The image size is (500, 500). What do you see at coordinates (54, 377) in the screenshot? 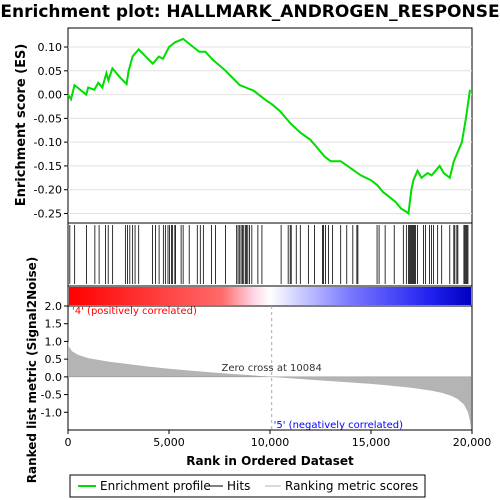
I see `metric-y-tick-label: 0.0` at bounding box center [54, 377].